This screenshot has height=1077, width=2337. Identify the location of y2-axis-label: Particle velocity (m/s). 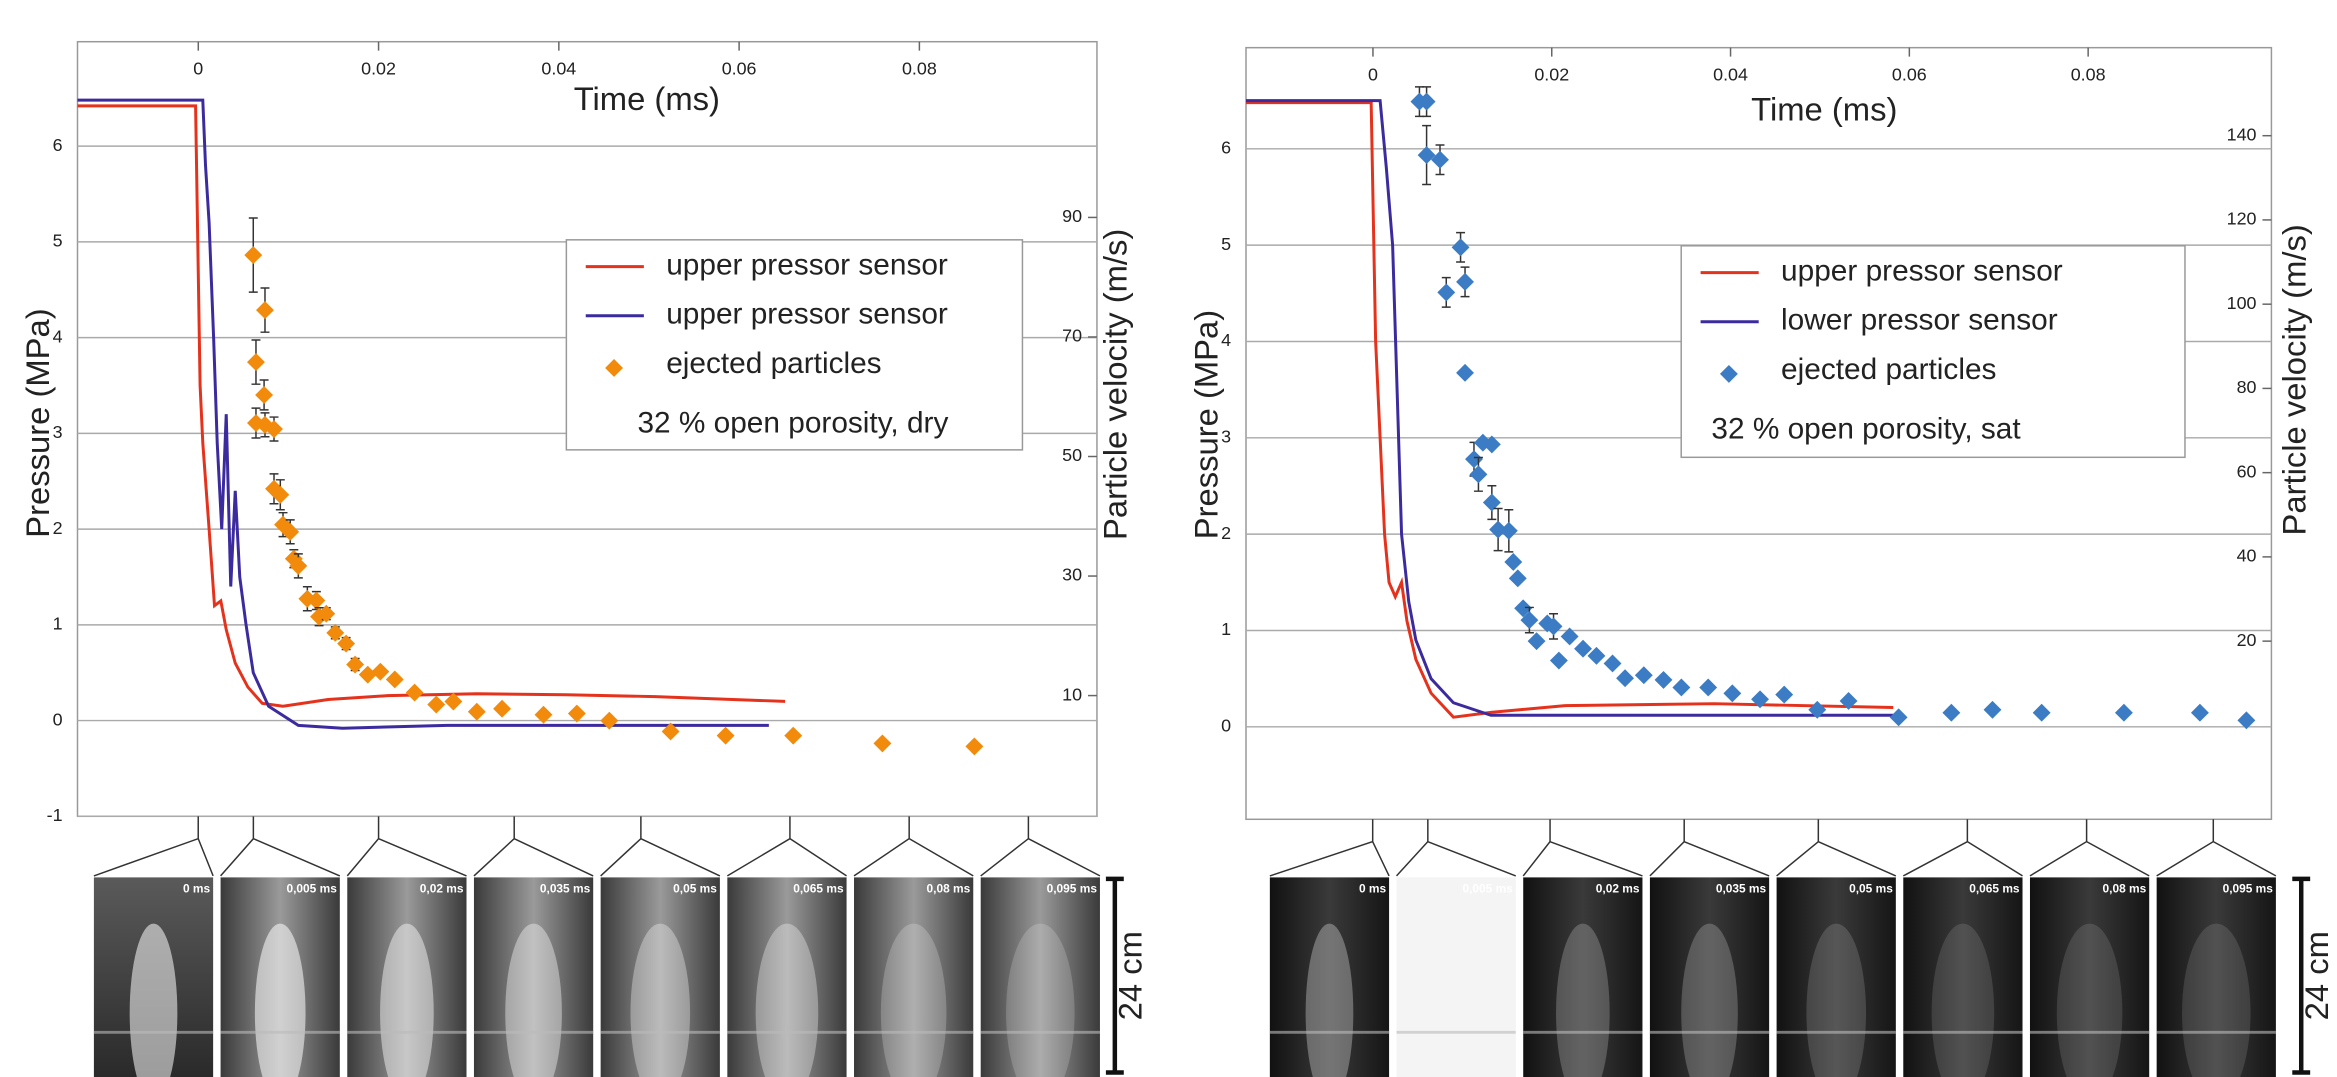
(2293, 379).